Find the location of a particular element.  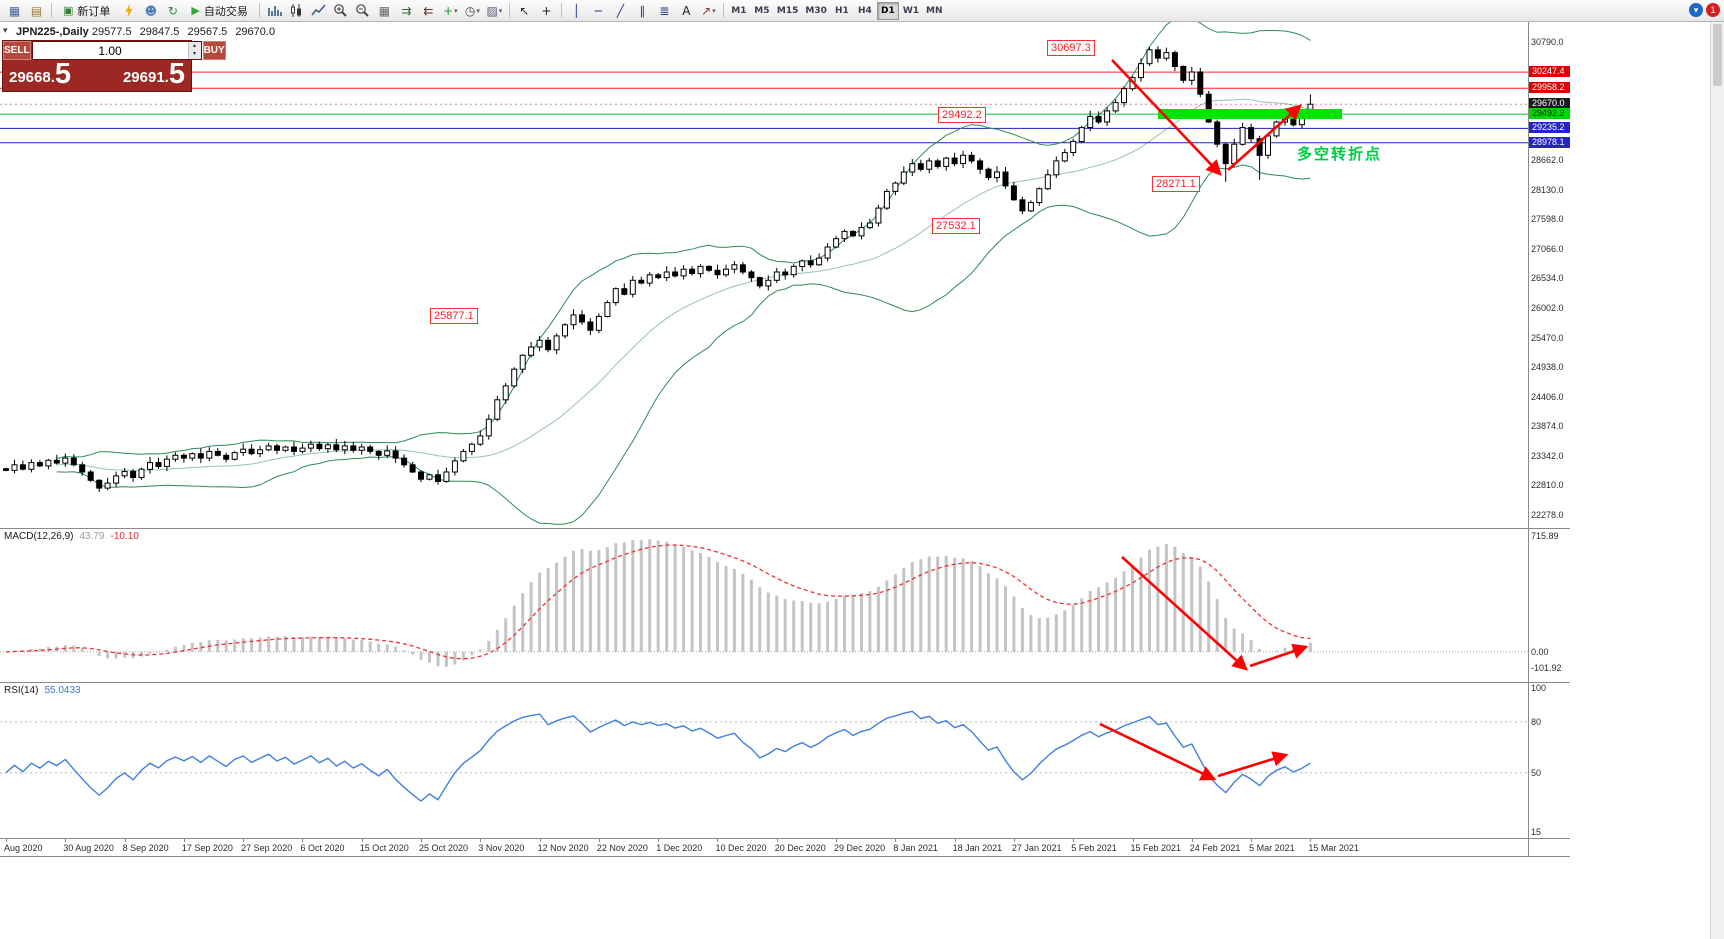

rsi-indicator-label: RSI(14) 55.0433 is located at coordinates (42, 690).